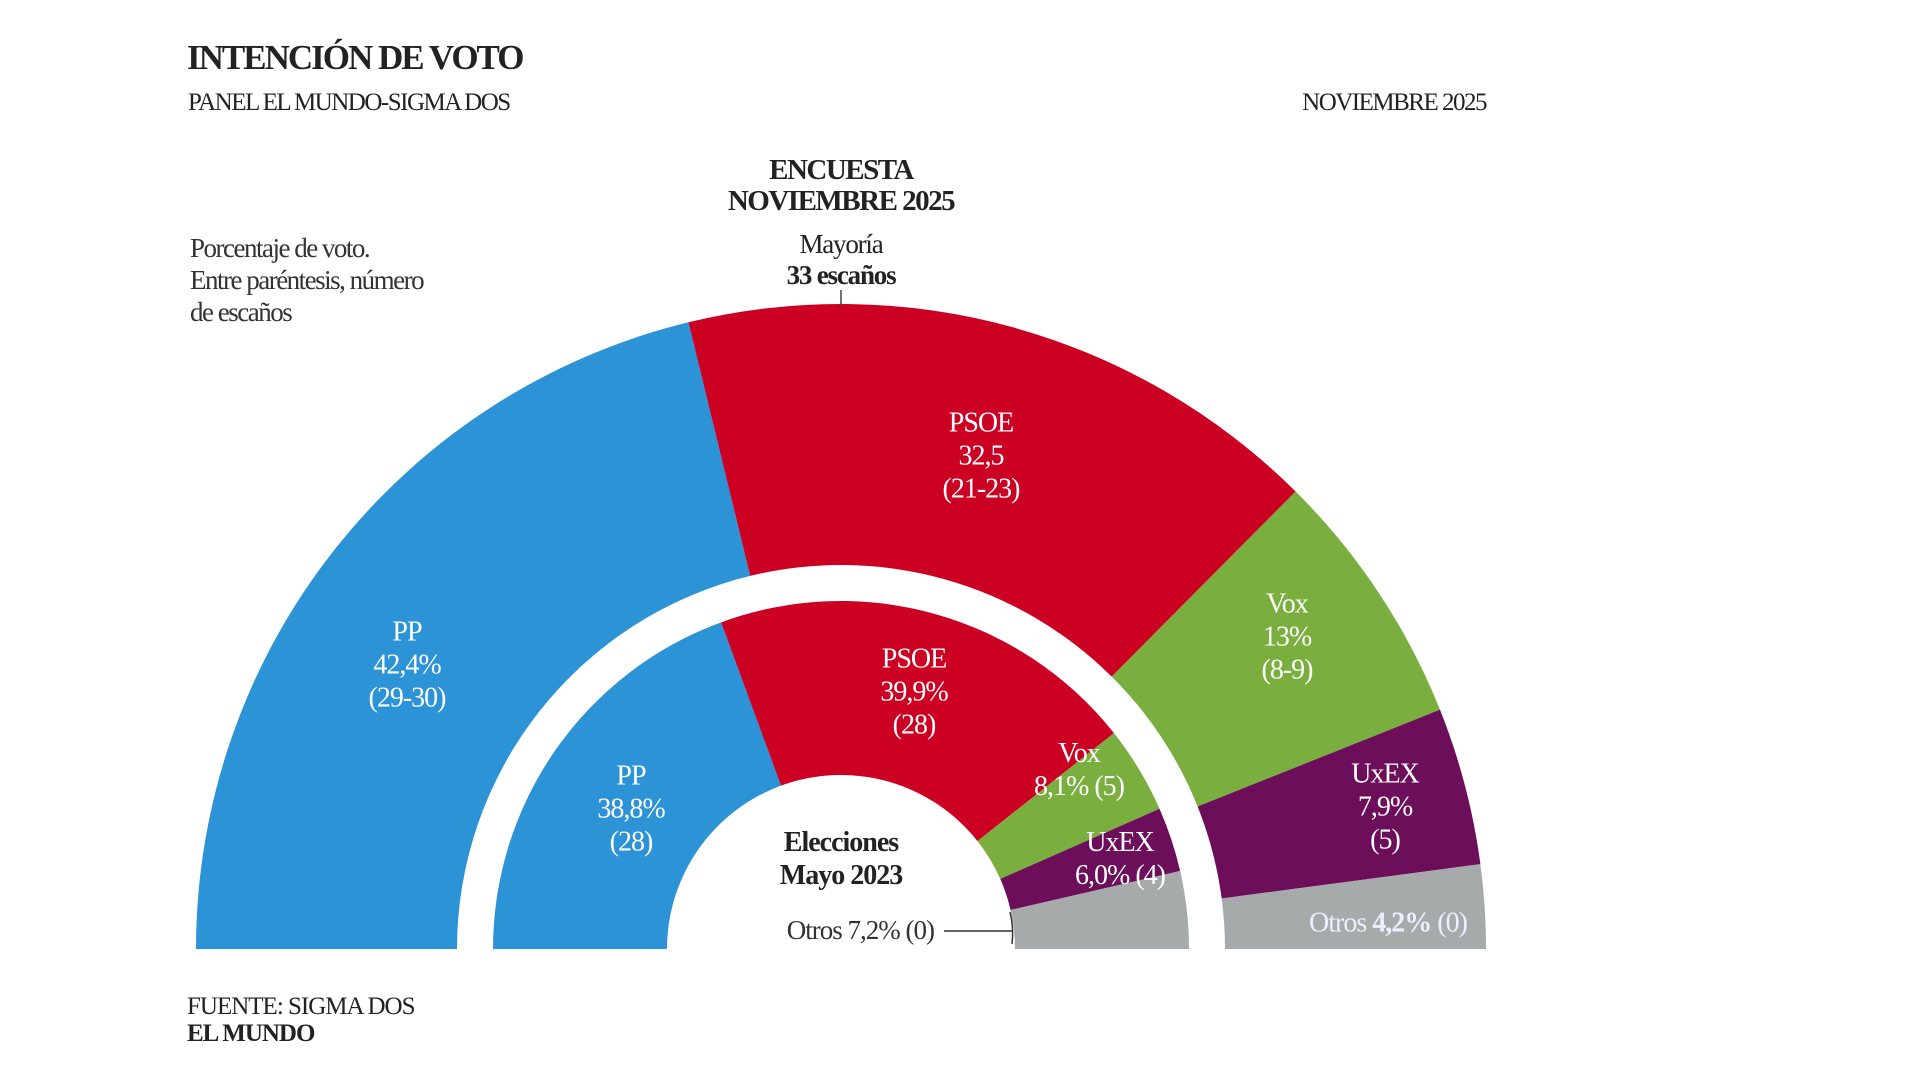 This screenshot has height=1080, width=1920. What do you see at coordinates (251, 1033) in the screenshot?
I see `brand-text: EL MUNDO` at bounding box center [251, 1033].